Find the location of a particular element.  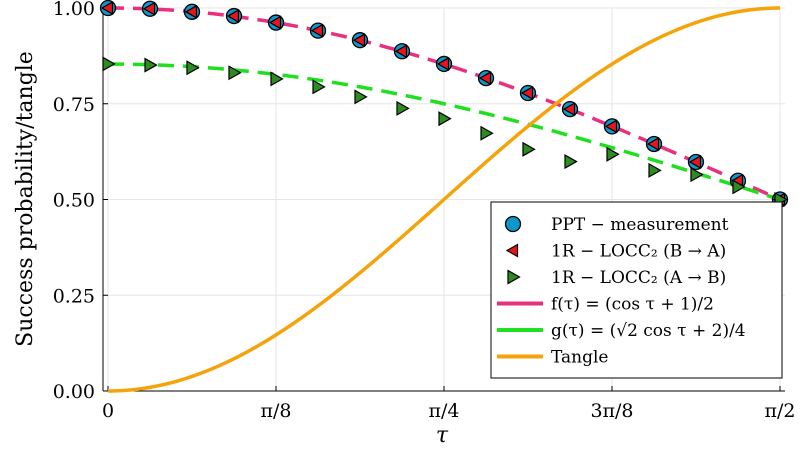

legend-locc-b-to-a-label: 1R − LOCC₂ (B → A) is located at coordinates (638, 252).